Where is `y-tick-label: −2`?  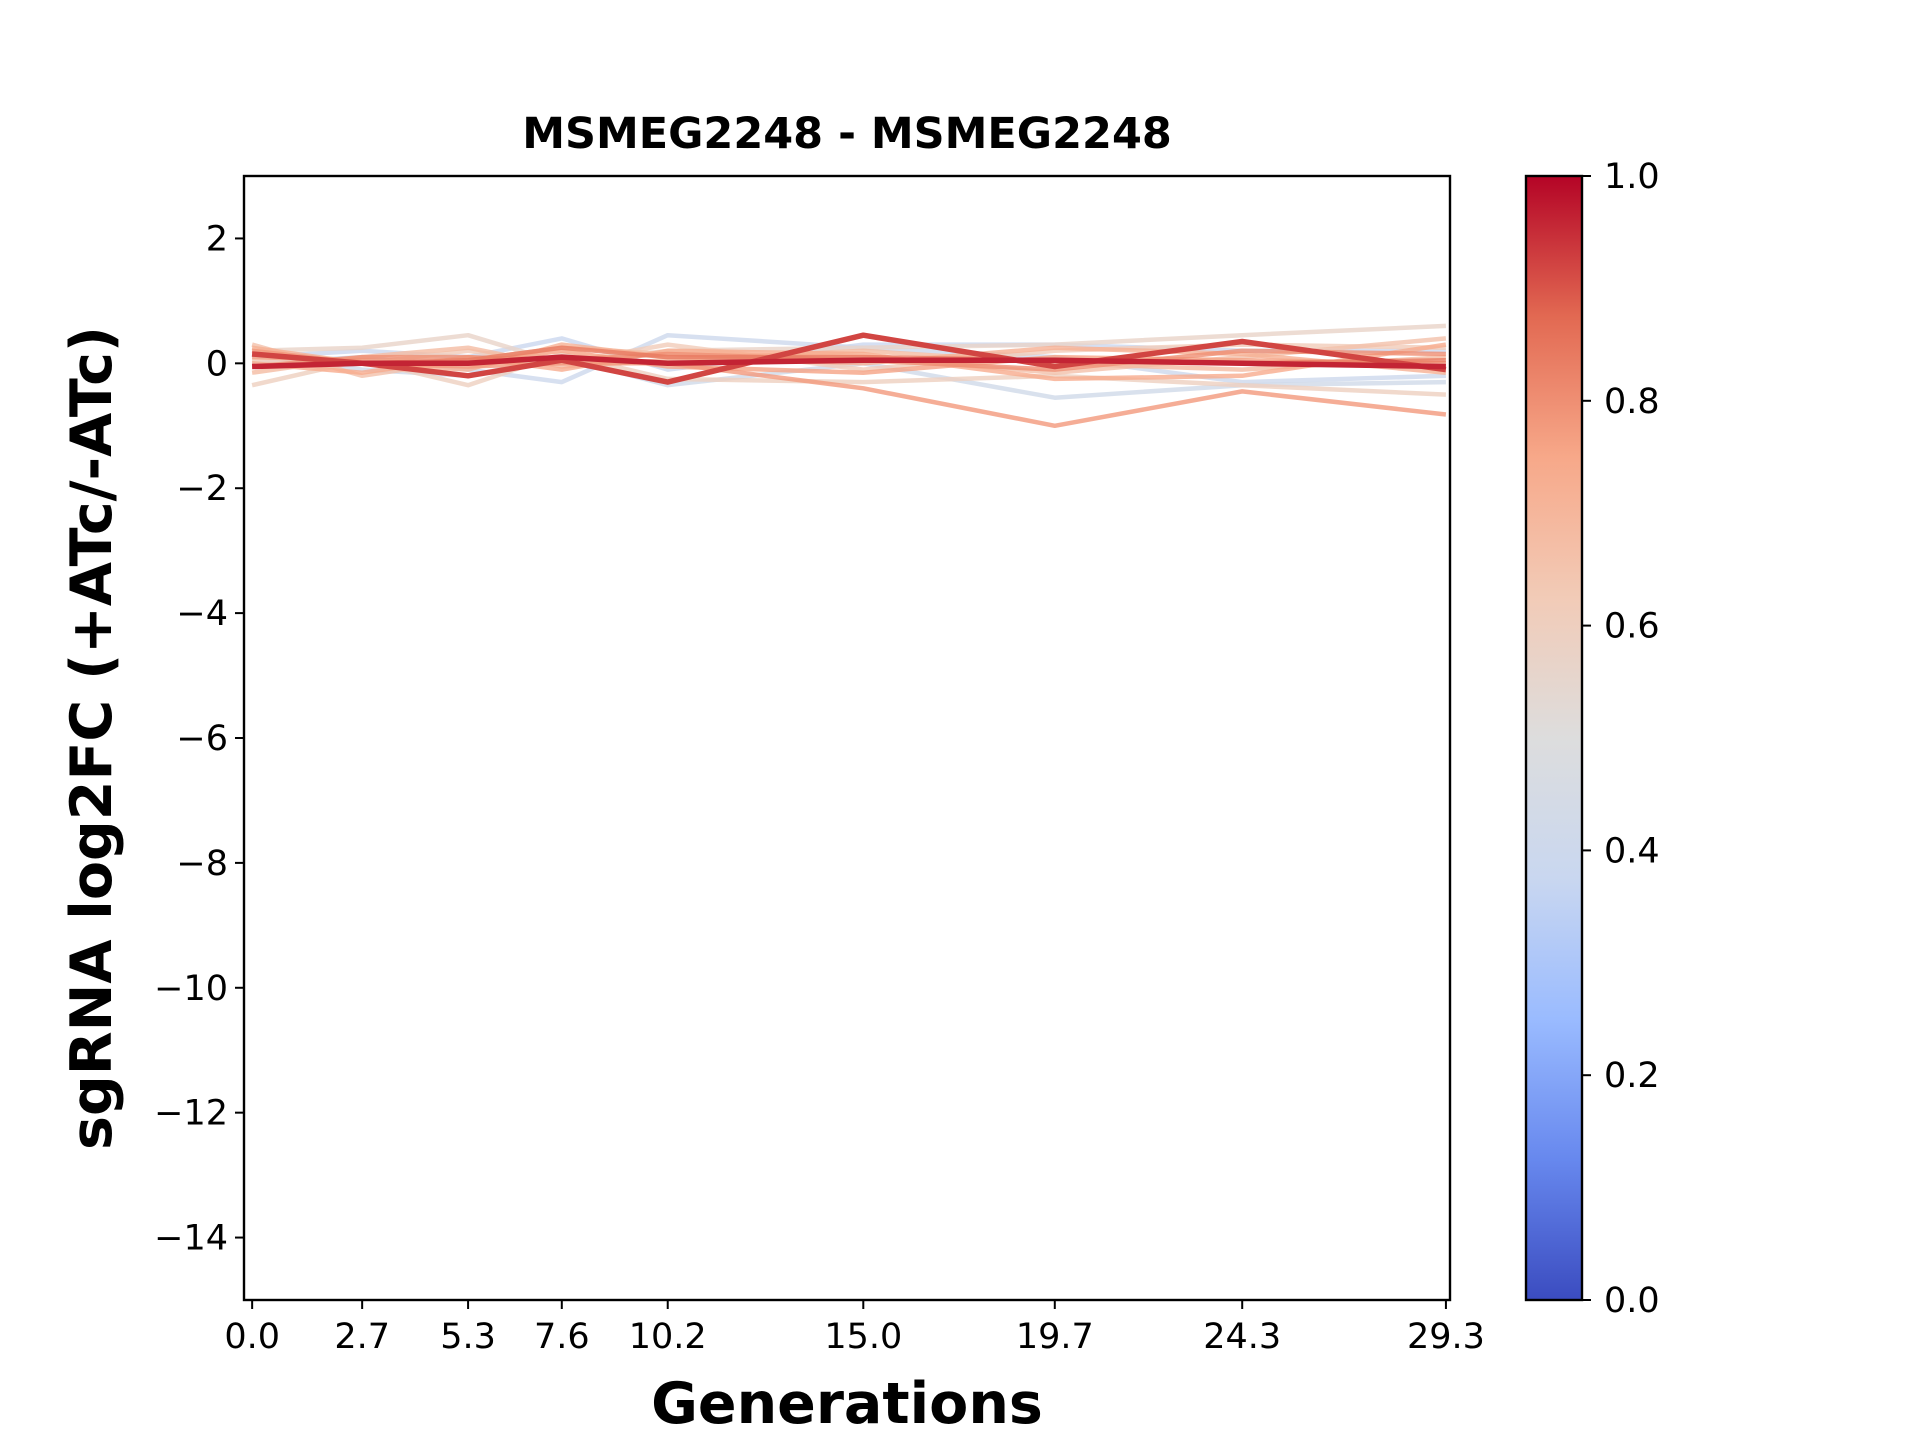 y-tick-label: −2 is located at coordinates (202, 489).